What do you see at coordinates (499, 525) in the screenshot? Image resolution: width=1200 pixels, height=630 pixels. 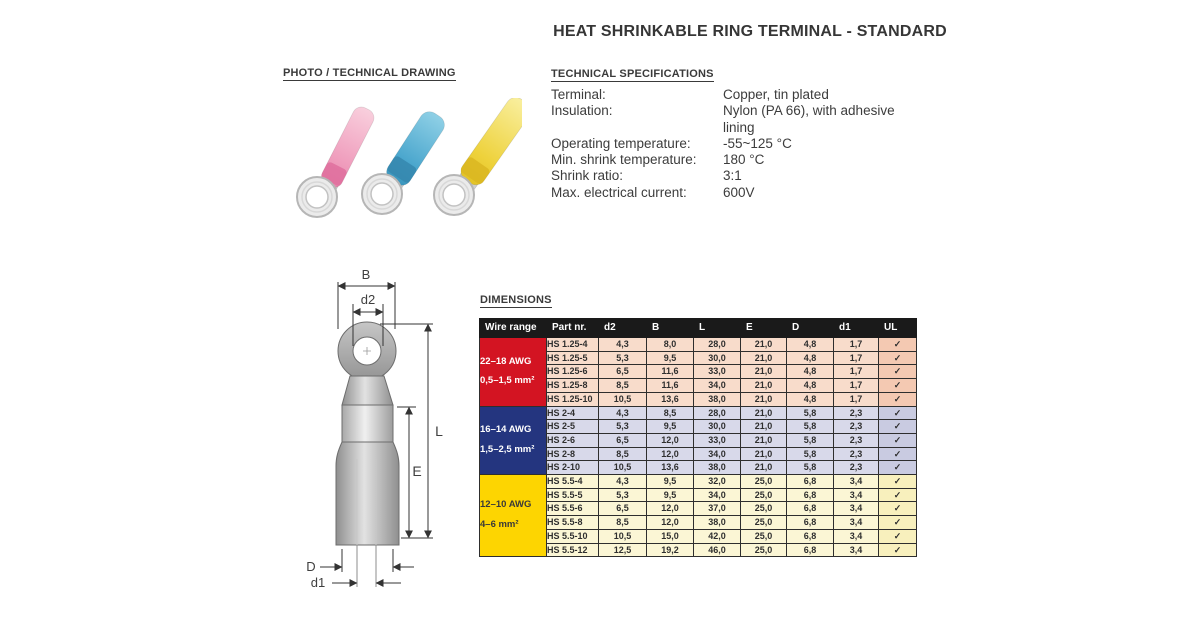 I see `wire-range-mm2: 4–6 mm²` at bounding box center [499, 525].